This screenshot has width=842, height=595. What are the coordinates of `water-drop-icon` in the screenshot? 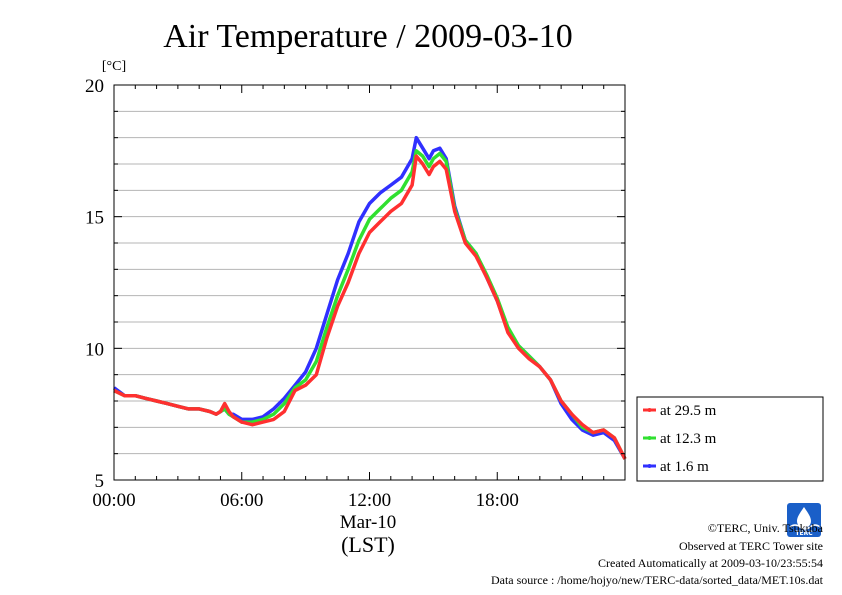 It's located at (804, 517).